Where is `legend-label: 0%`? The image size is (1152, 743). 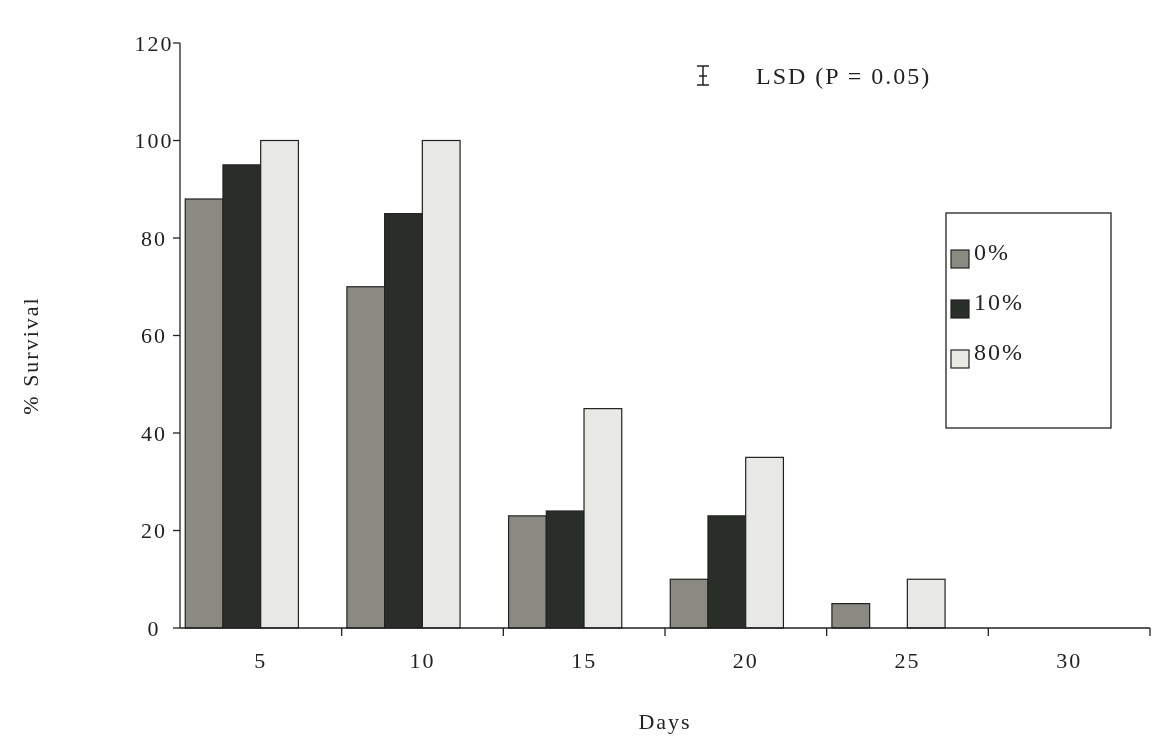
legend-label: 0% is located at coordinates (992, 252).